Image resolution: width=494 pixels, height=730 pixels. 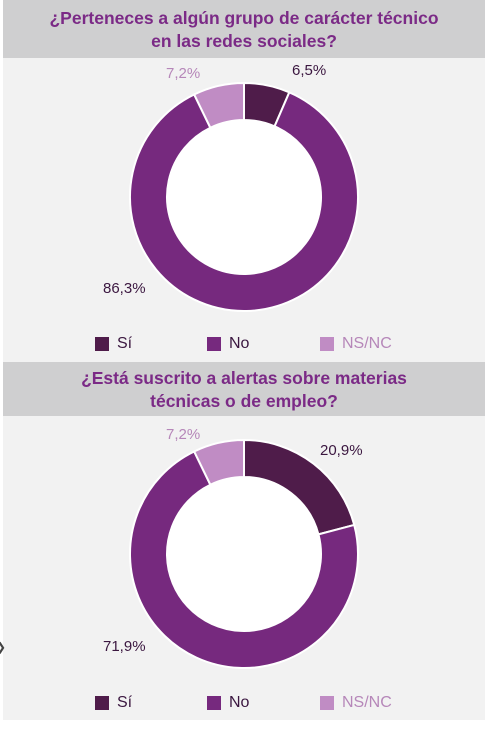 What do you see at coordinates (309, 70) in the screenshot?
I see `value-label-si: 6,5%` at bounding box center [309, 70].